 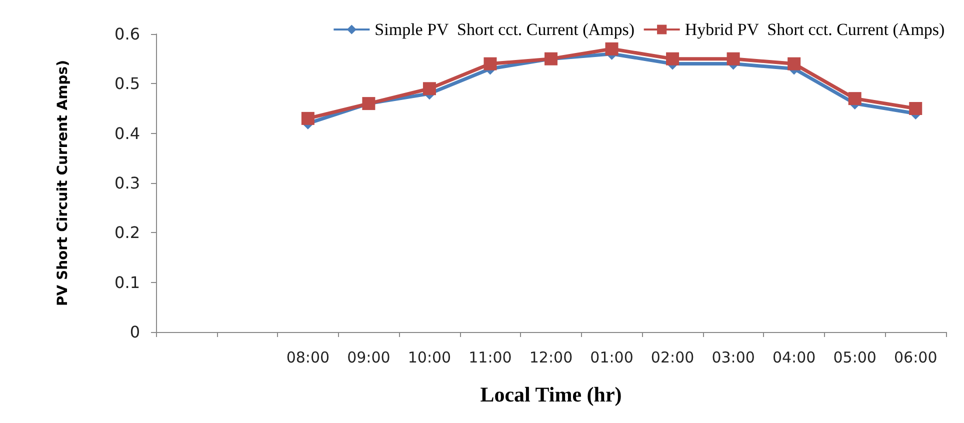 I want to click on legend-label: Hybrid PV Short cct. Current (Amps), so click(x=814, y=29).